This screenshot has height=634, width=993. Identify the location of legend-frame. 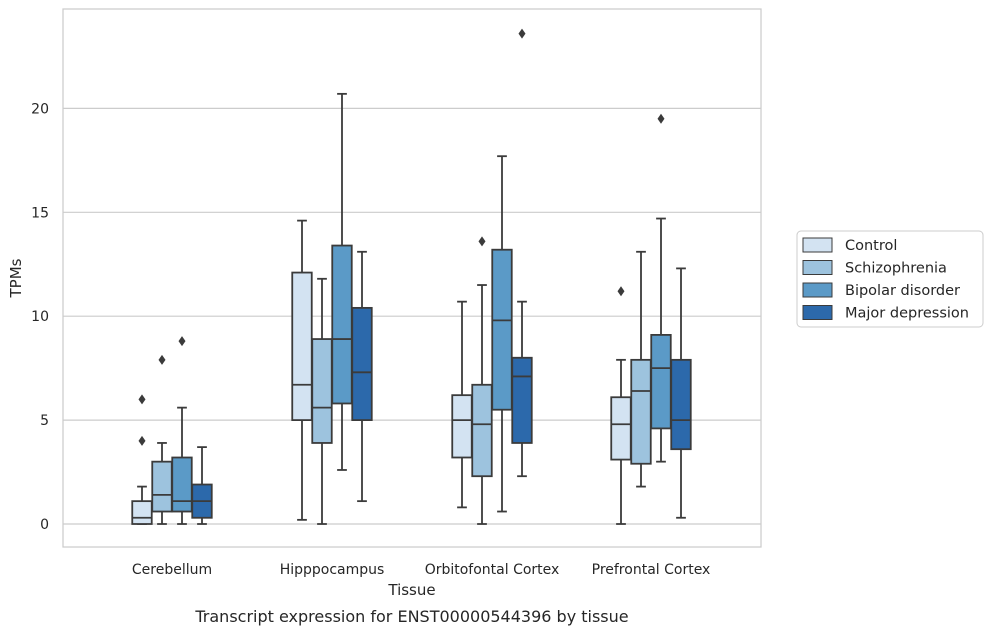
(890, 279).